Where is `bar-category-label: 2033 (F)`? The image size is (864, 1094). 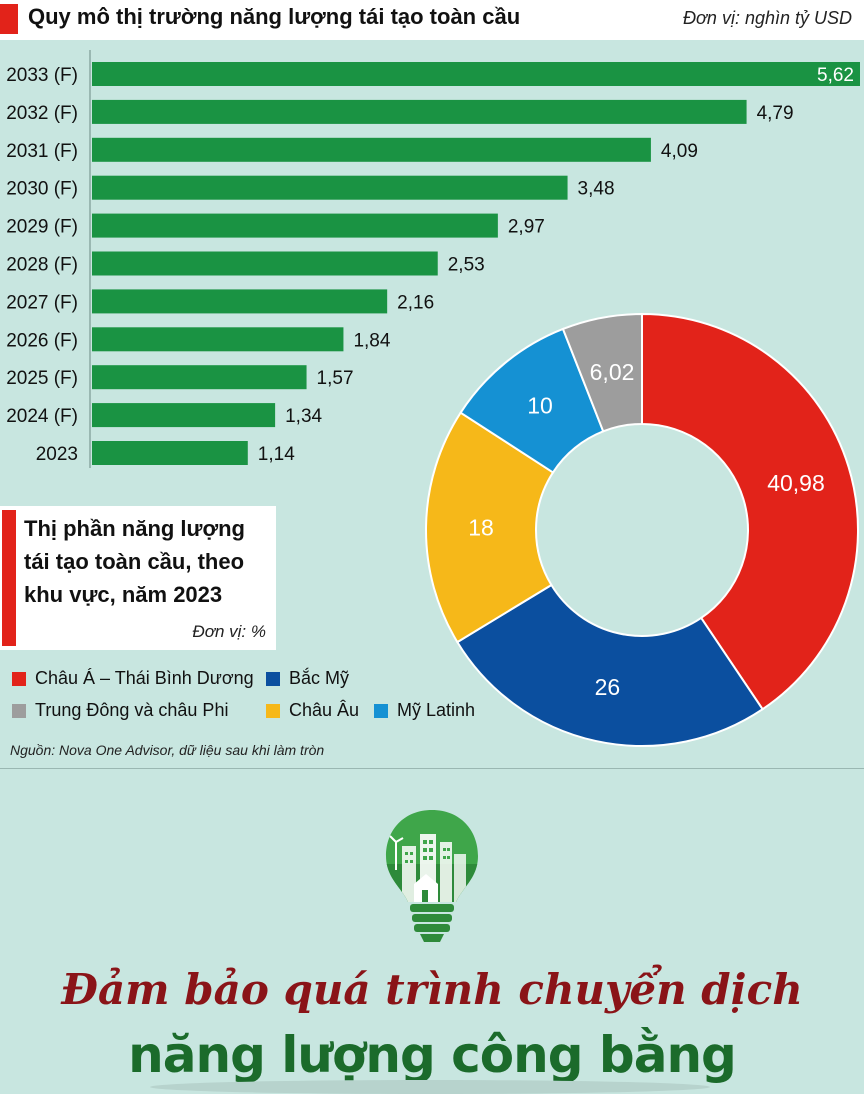
bar-category-label: 2033 (F) is located at coordinates (42, 75).